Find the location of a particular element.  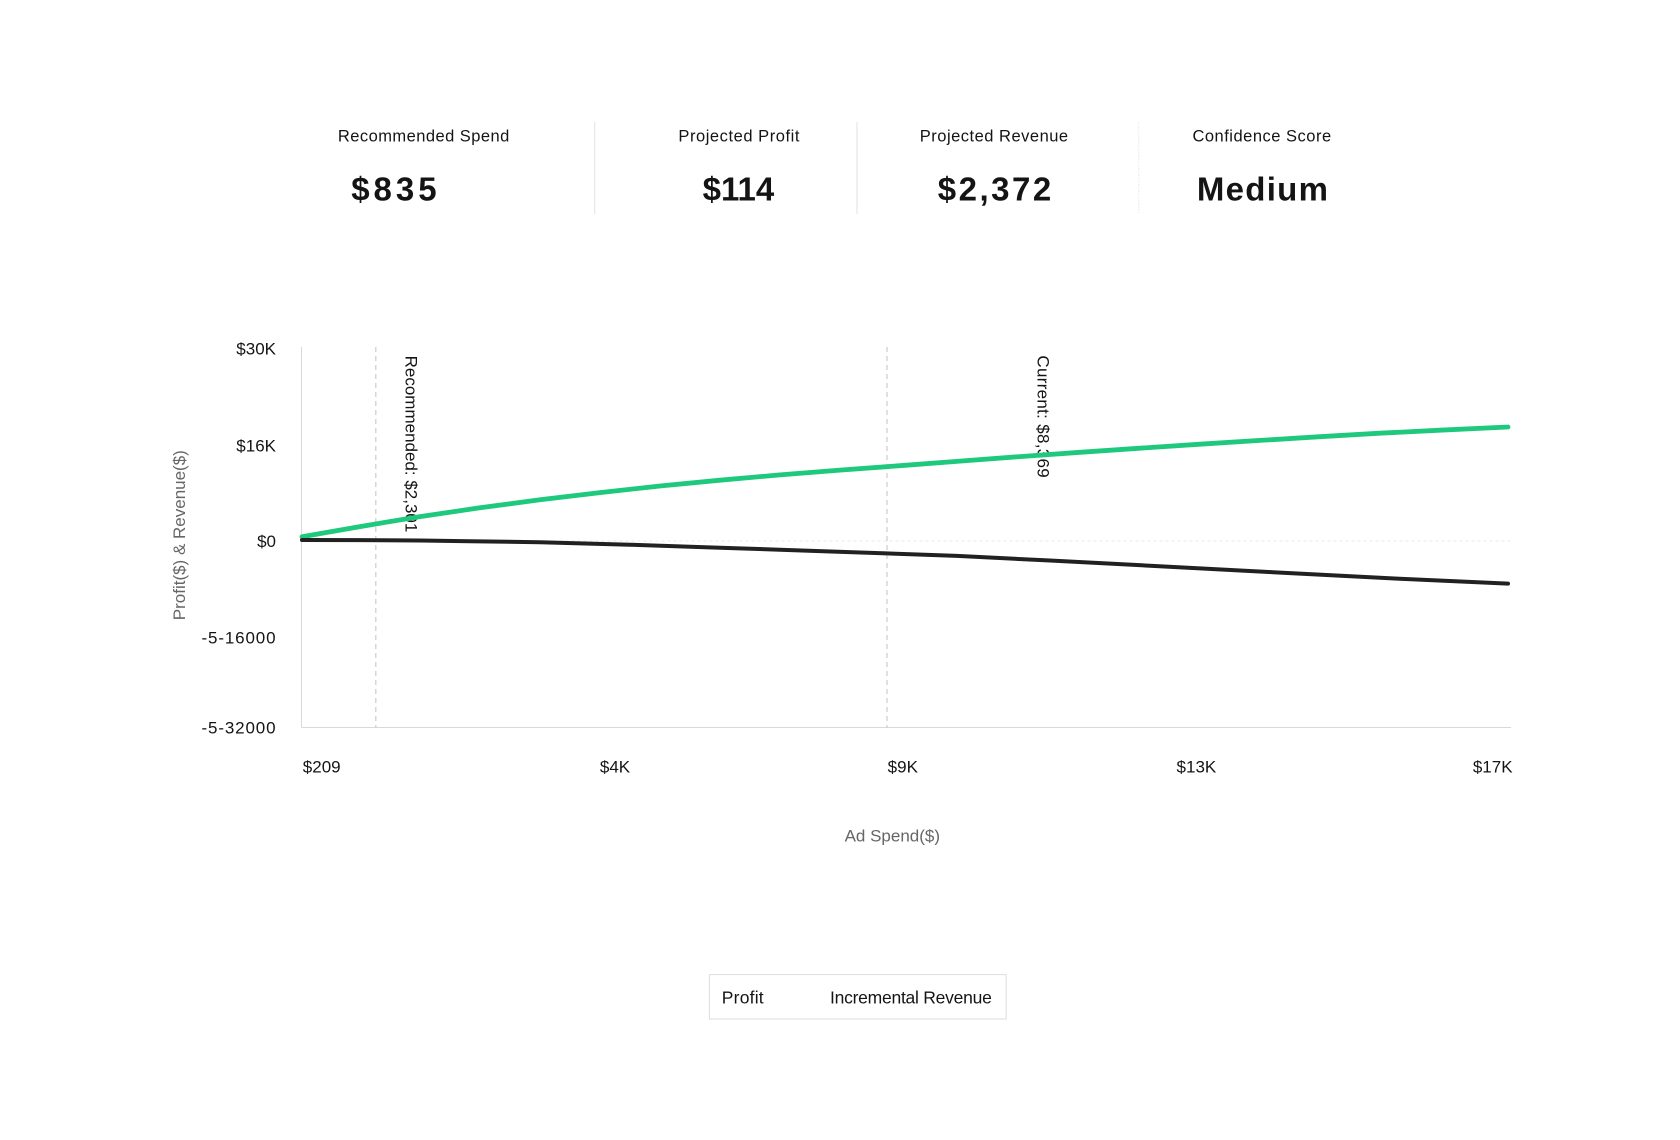

svg-text: Incremental Revenue is located at coordinates (911, 998).